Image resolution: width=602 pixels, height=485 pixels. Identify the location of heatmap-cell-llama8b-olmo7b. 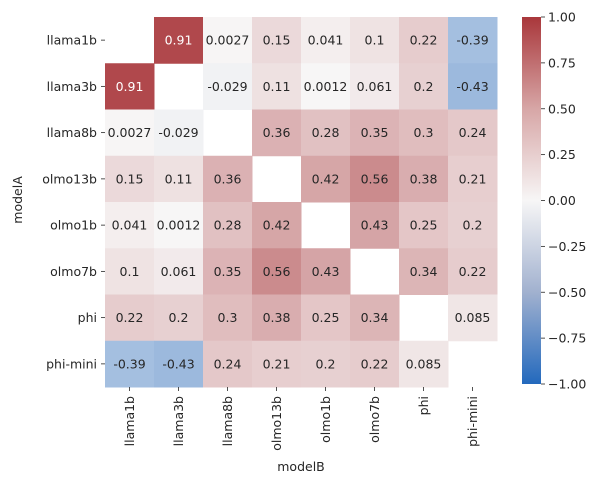
(375, 133).